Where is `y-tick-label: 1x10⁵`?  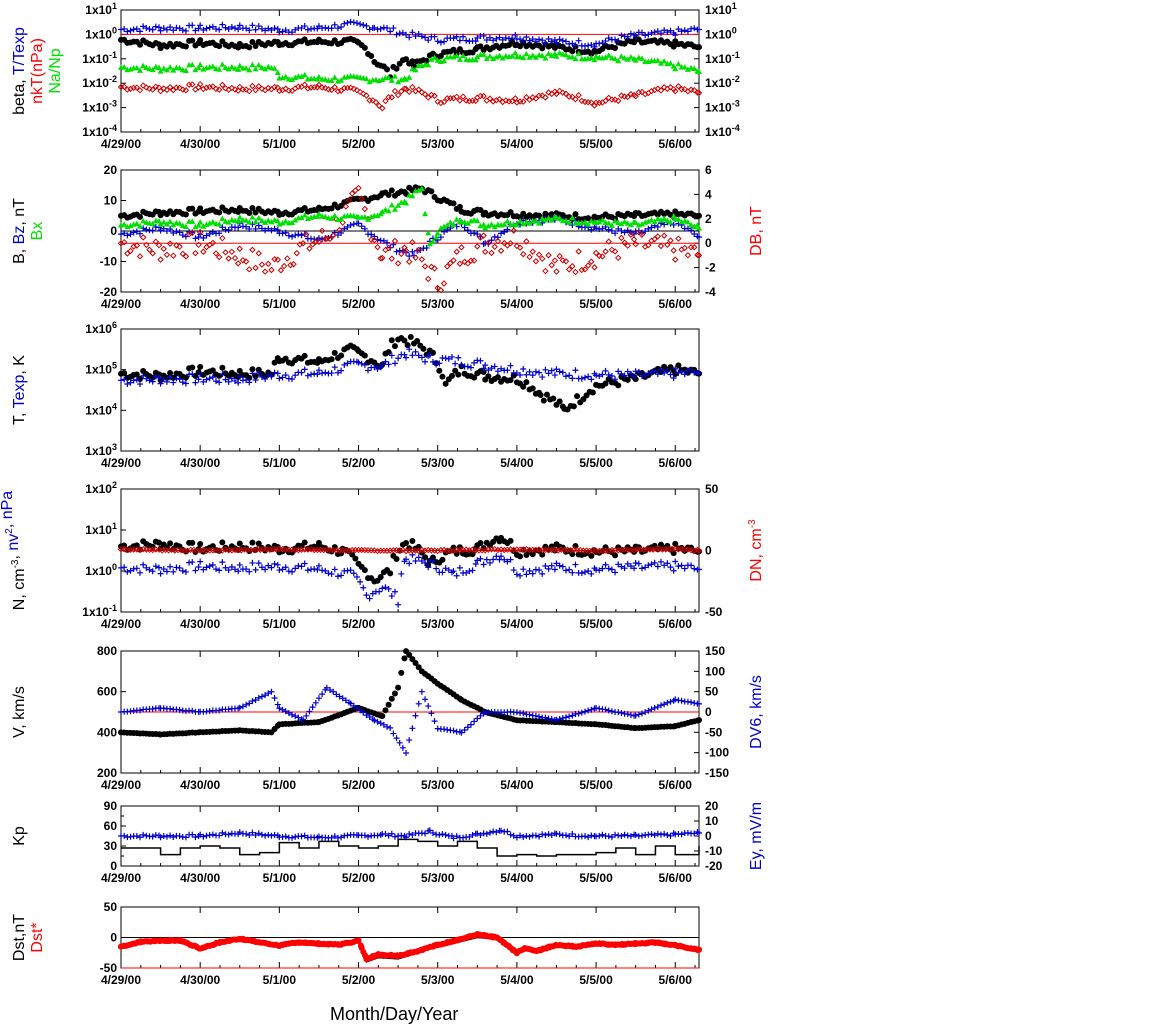
y-tick-label: 1x10⁵ is located at coordinates (101, 369).